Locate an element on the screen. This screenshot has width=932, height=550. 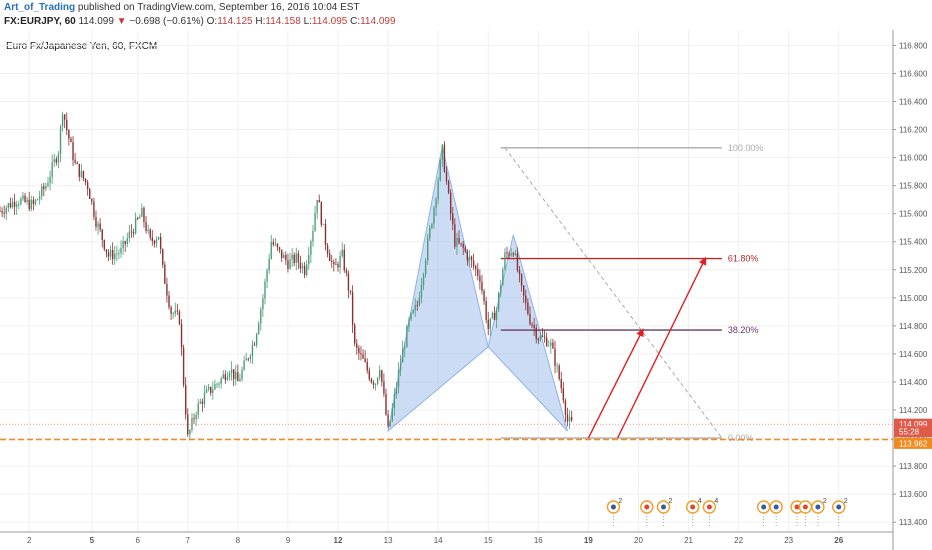
close-value: 114.099 is located at coordinates (378, 21).